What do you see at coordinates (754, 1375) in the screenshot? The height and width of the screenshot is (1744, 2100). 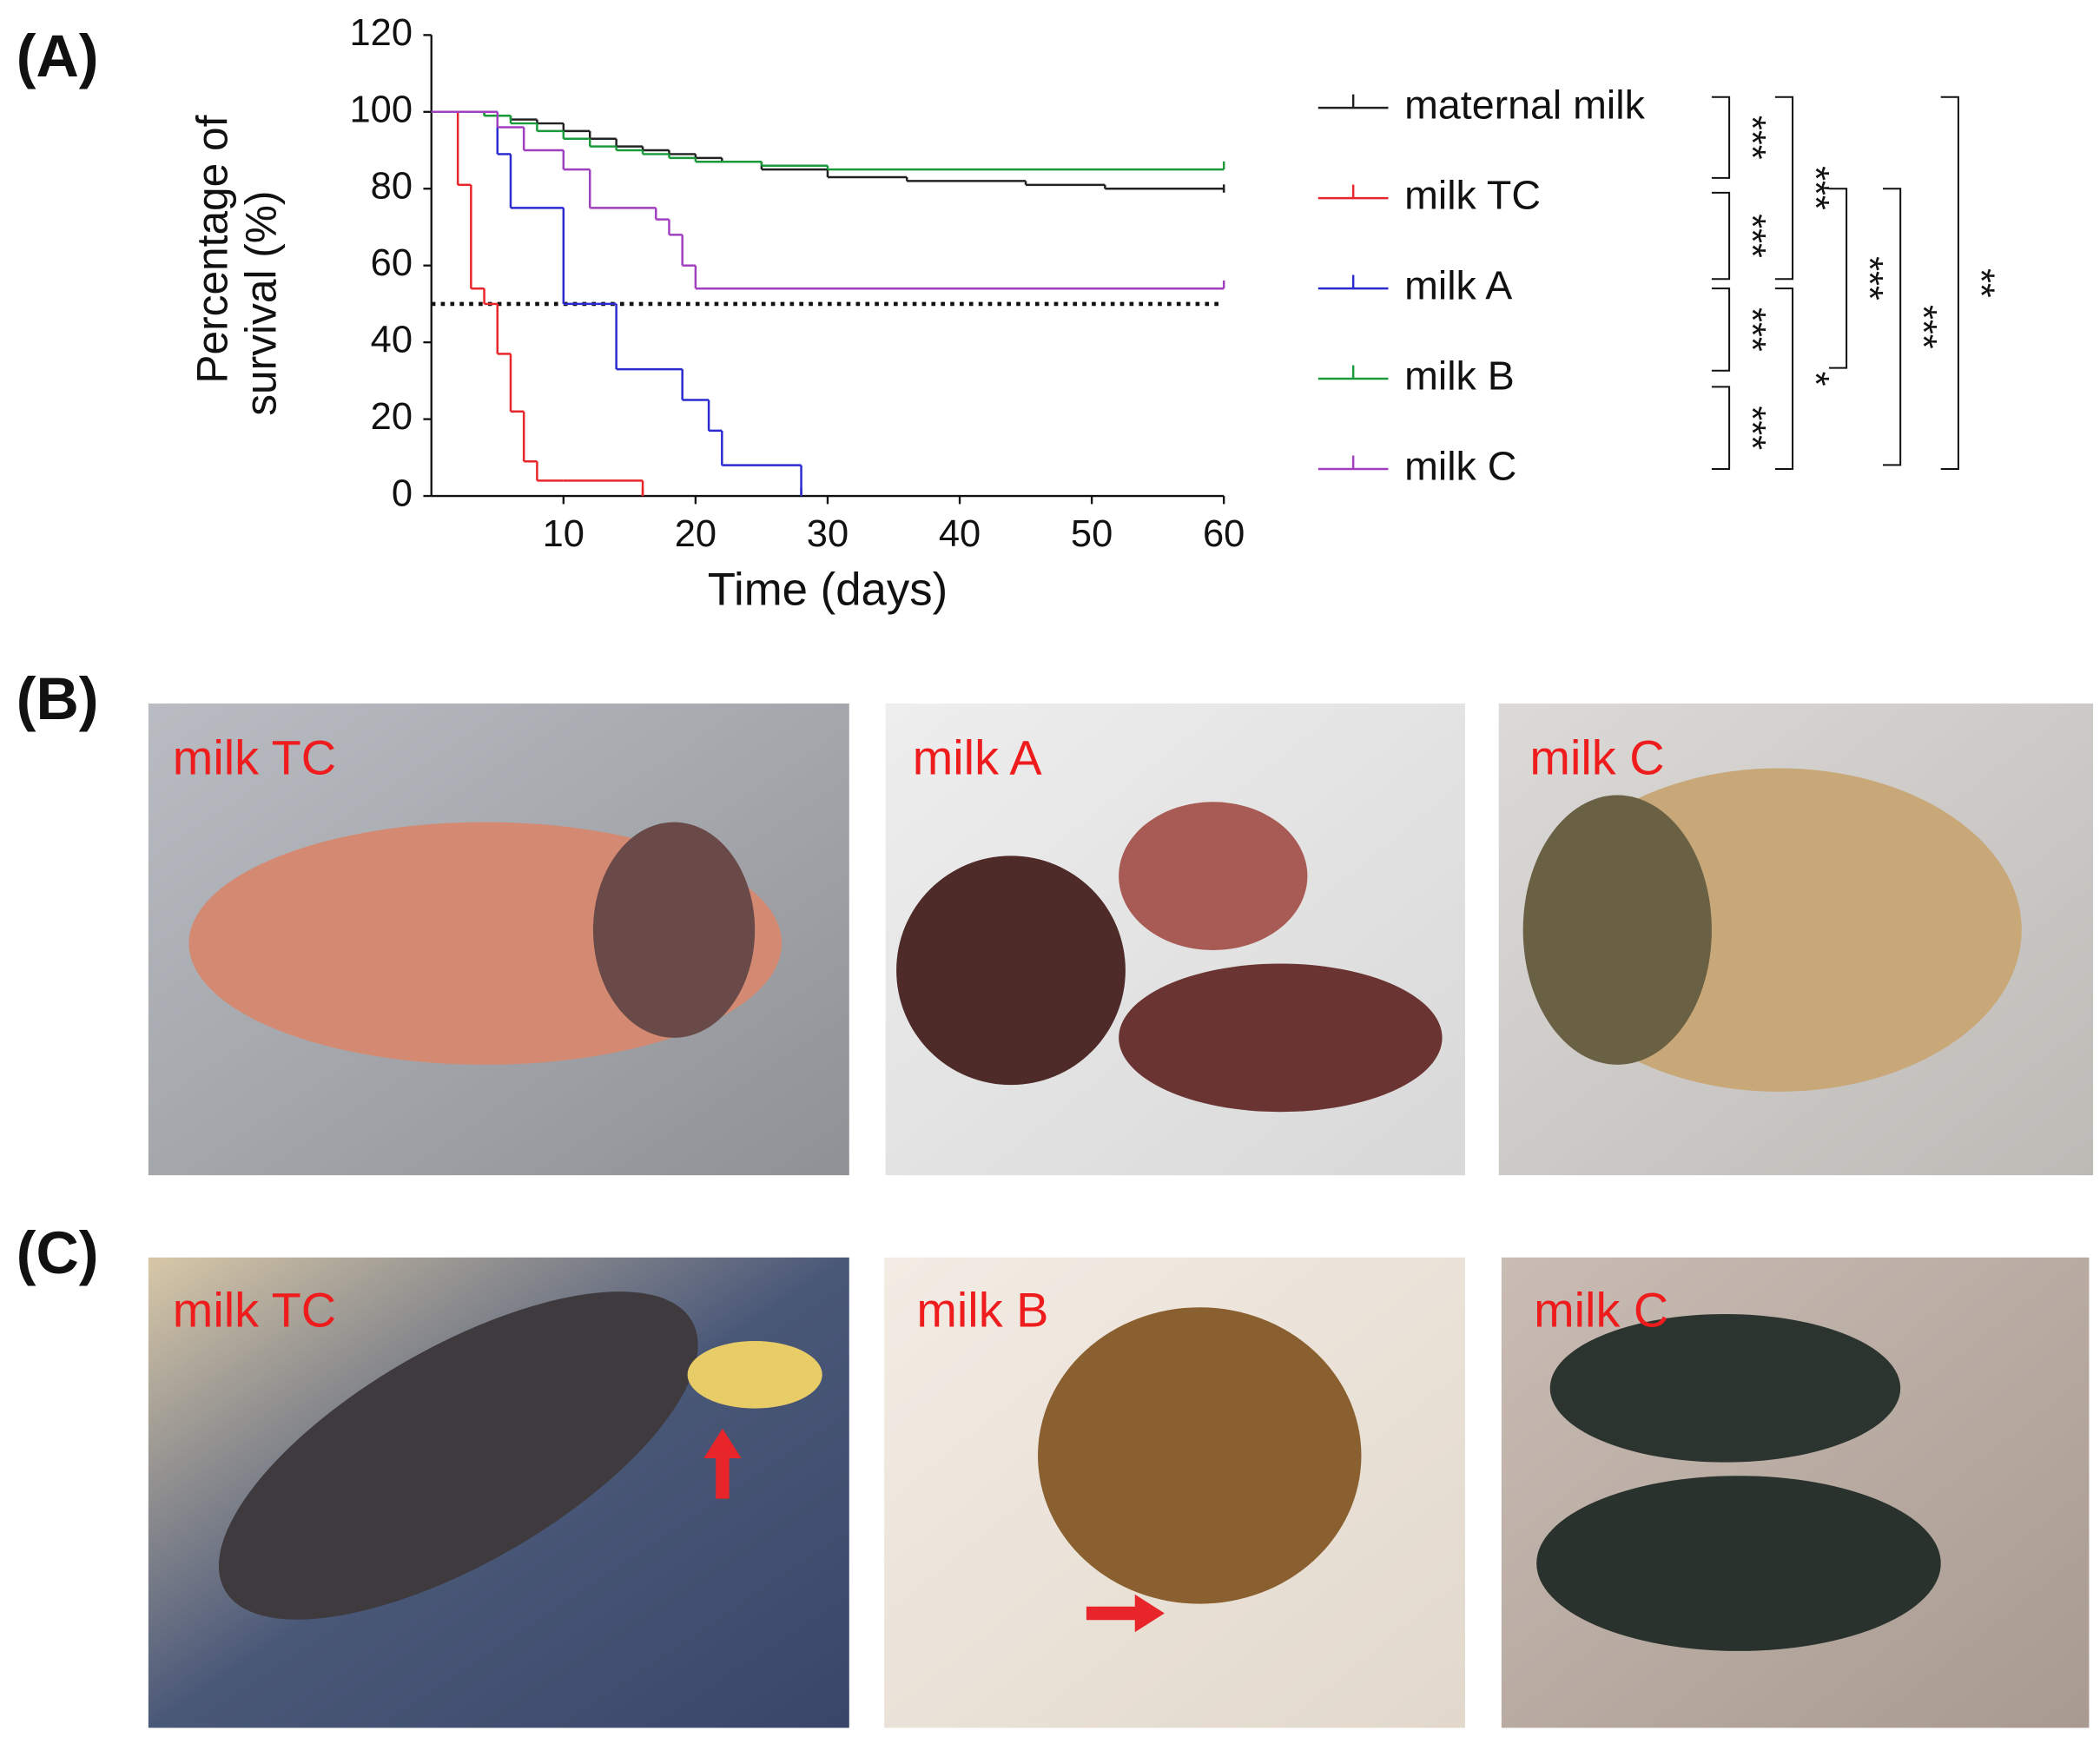 I see `feces` at bounding box center [754, 1375].